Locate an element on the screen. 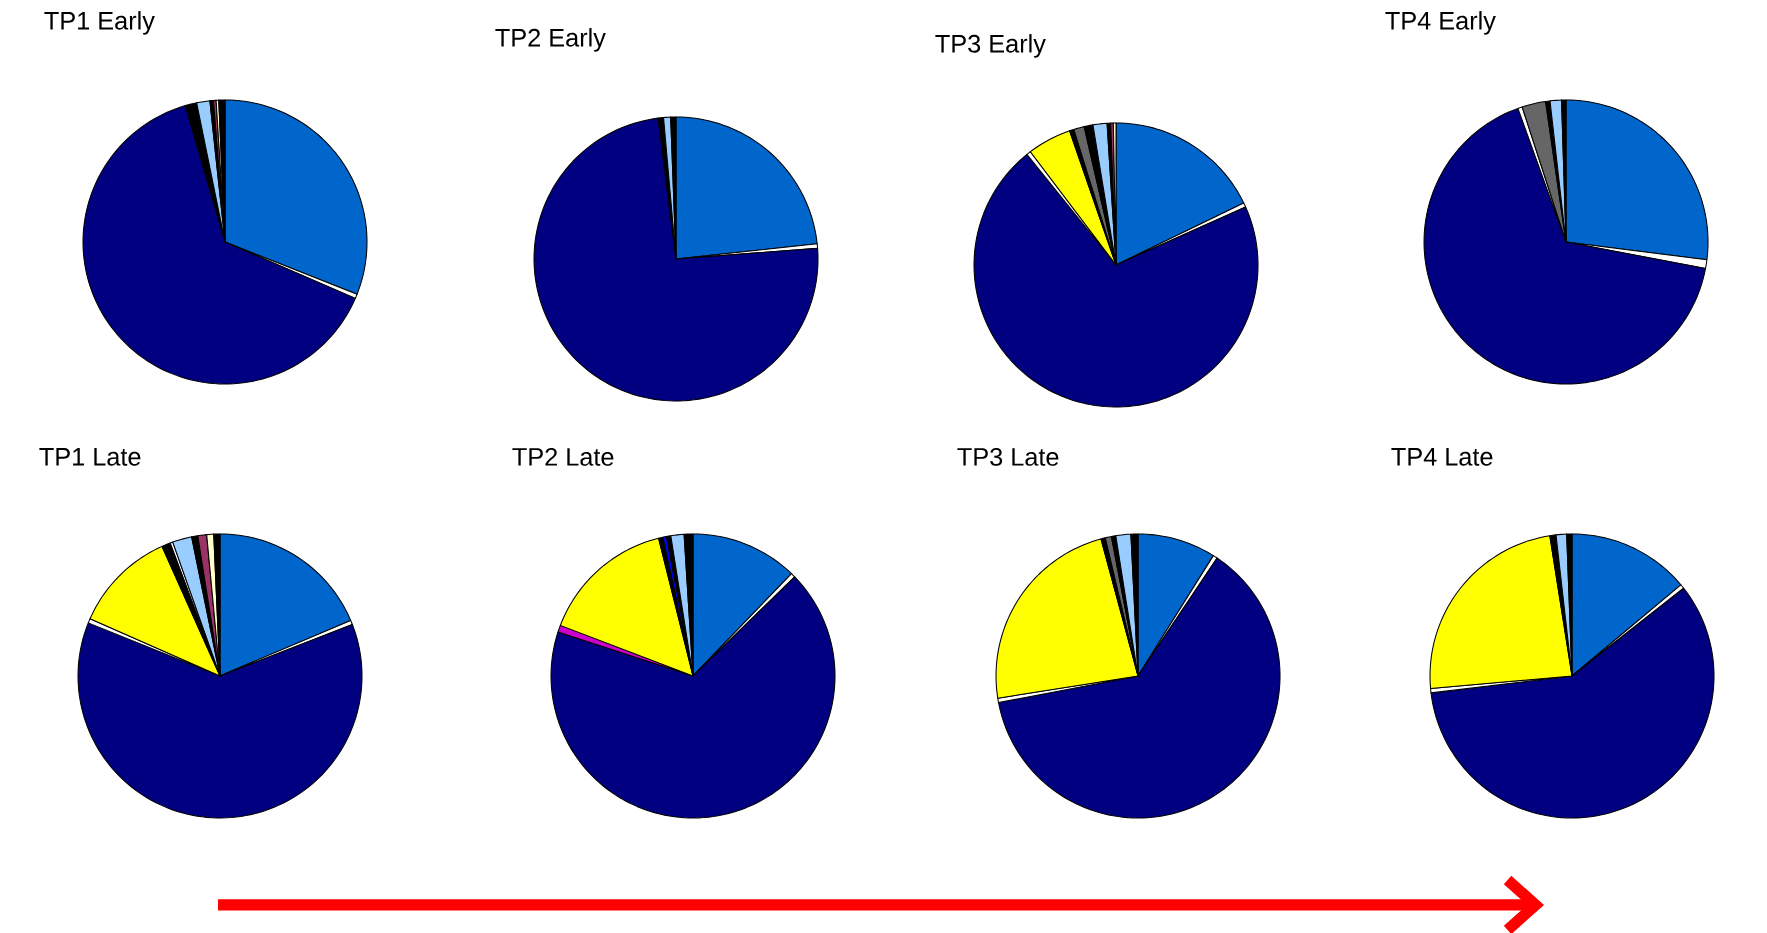 Image resolution: width=1767 pixels, height=933 pixels. chart-title: TP1 Early is located at coordinates (99, 23).